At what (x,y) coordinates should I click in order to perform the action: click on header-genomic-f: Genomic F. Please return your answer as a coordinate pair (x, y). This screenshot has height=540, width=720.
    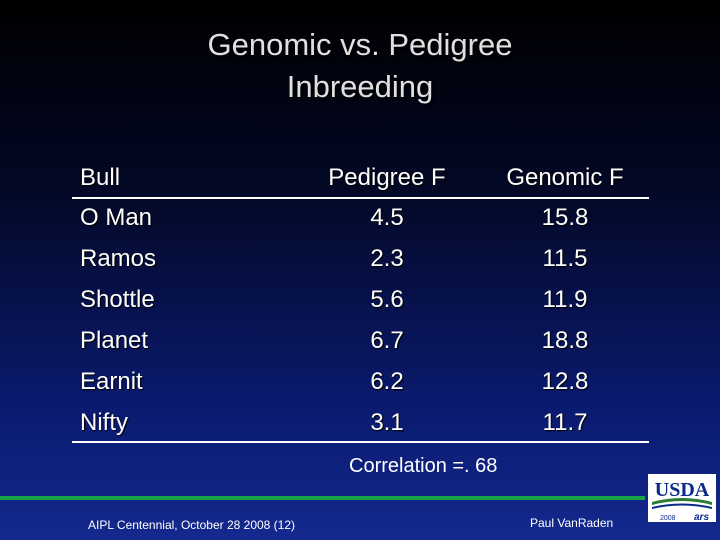
    Looking at the image, I should click on (565, 177).